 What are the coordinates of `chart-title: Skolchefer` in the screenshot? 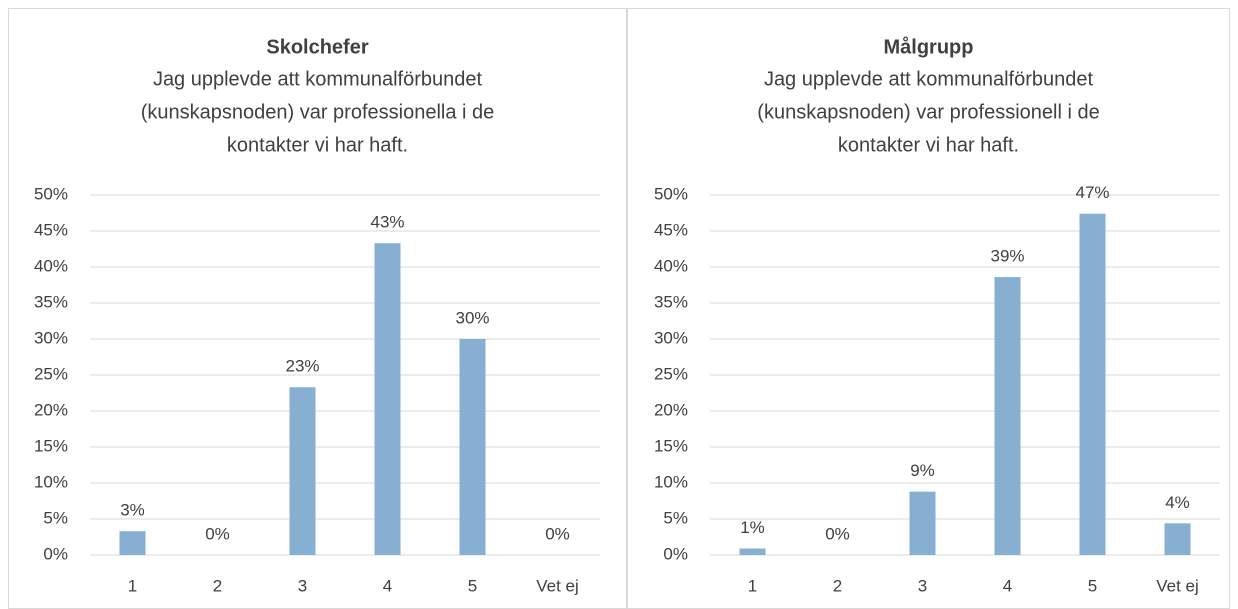 It's located at (317, 47).